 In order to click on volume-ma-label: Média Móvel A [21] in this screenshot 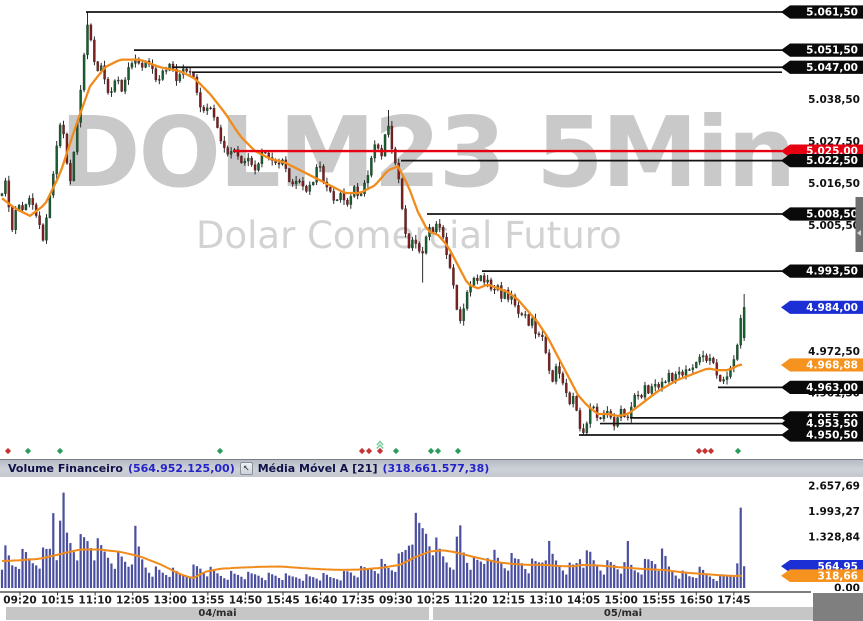, I will do `click(317, 468)`.